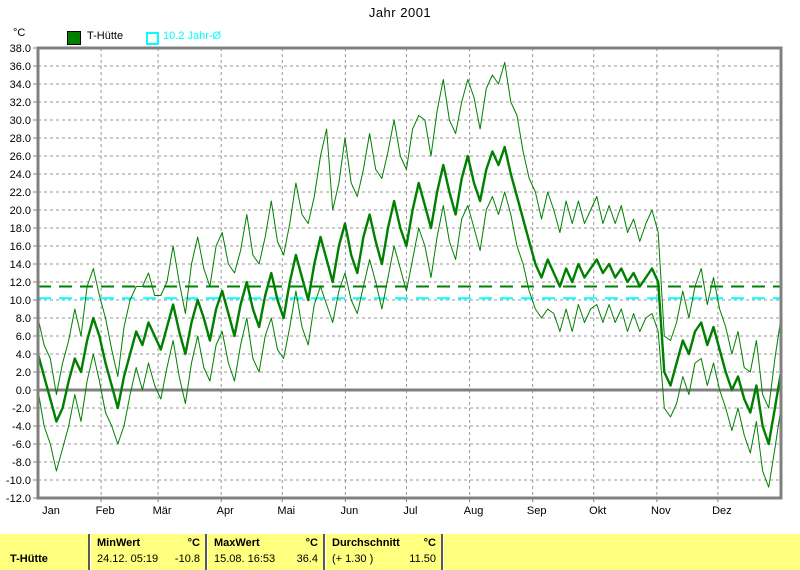 The height and width of the screenshot is (570, 800). I want to click on month-label: Aug, so click(474, 511).